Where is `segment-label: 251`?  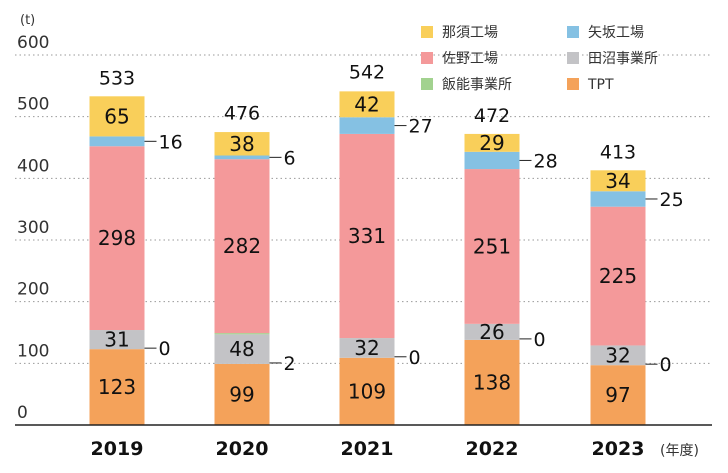 segment-label: 251 is located at coordinates (492, 246).